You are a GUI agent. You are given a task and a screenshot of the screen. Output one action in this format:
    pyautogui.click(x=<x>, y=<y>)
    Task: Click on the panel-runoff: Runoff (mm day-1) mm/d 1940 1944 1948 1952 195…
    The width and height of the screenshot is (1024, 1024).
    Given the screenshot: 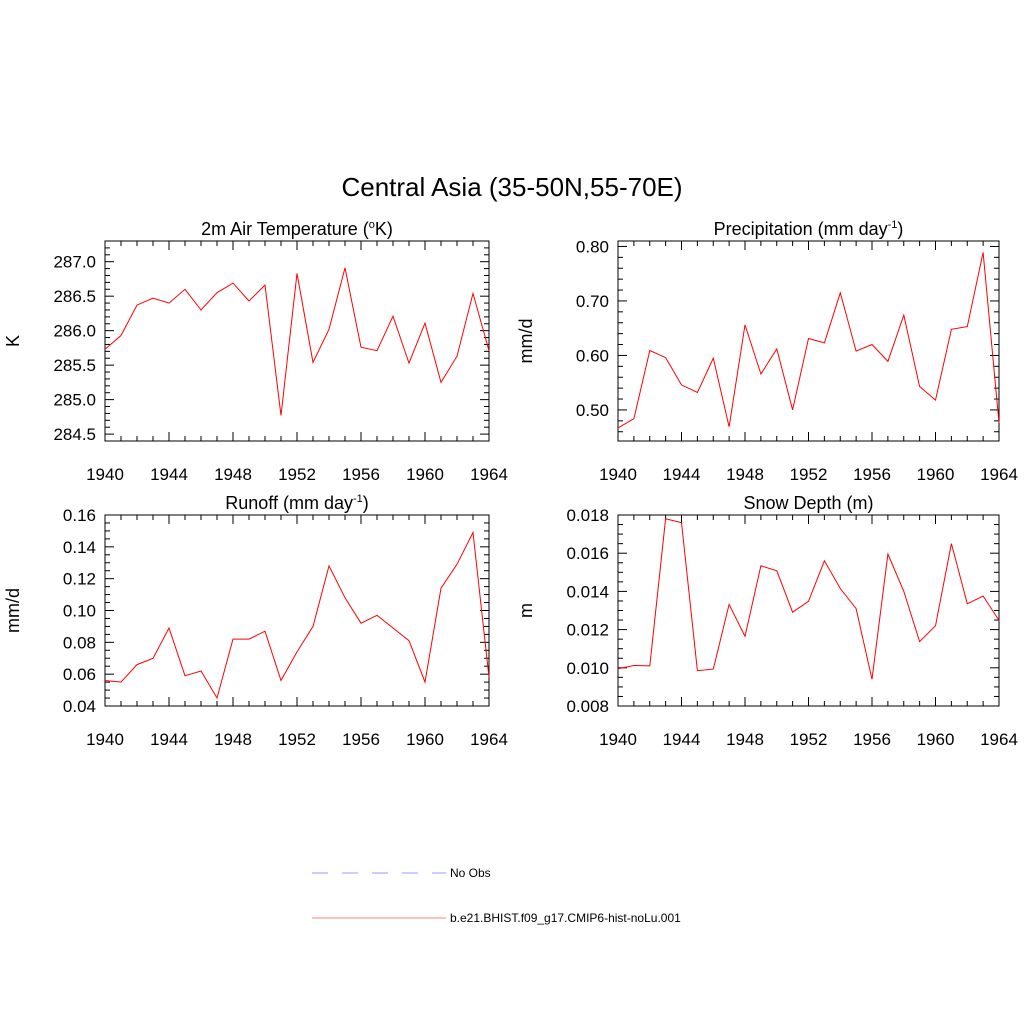 What is the action you would take?
    pyautogui.click(x=255, y=621)
    